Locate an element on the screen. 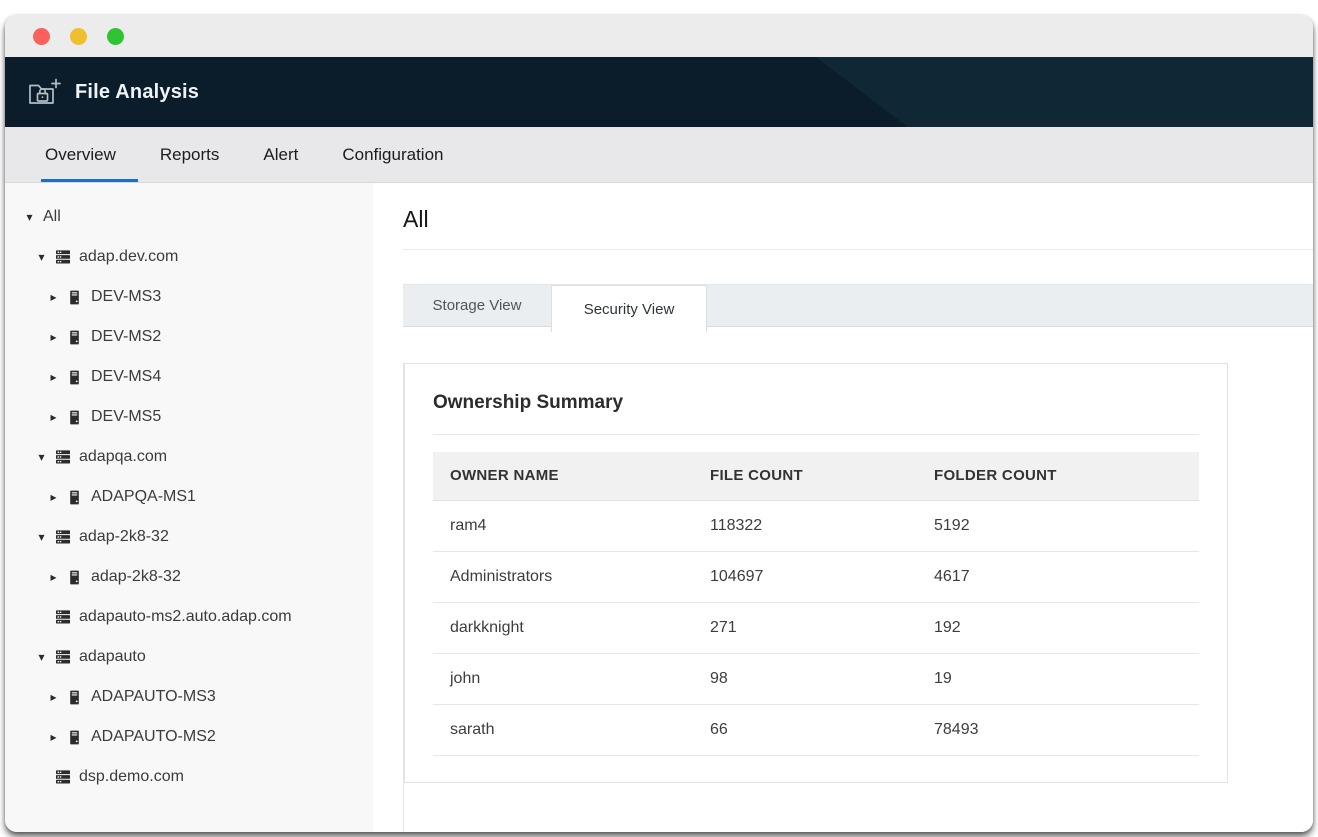 The height and width of the screenshot is (837, 1318). tree-item-dev-ms2: ▸ DEV-MS2 is located at coordinates (189, 337).